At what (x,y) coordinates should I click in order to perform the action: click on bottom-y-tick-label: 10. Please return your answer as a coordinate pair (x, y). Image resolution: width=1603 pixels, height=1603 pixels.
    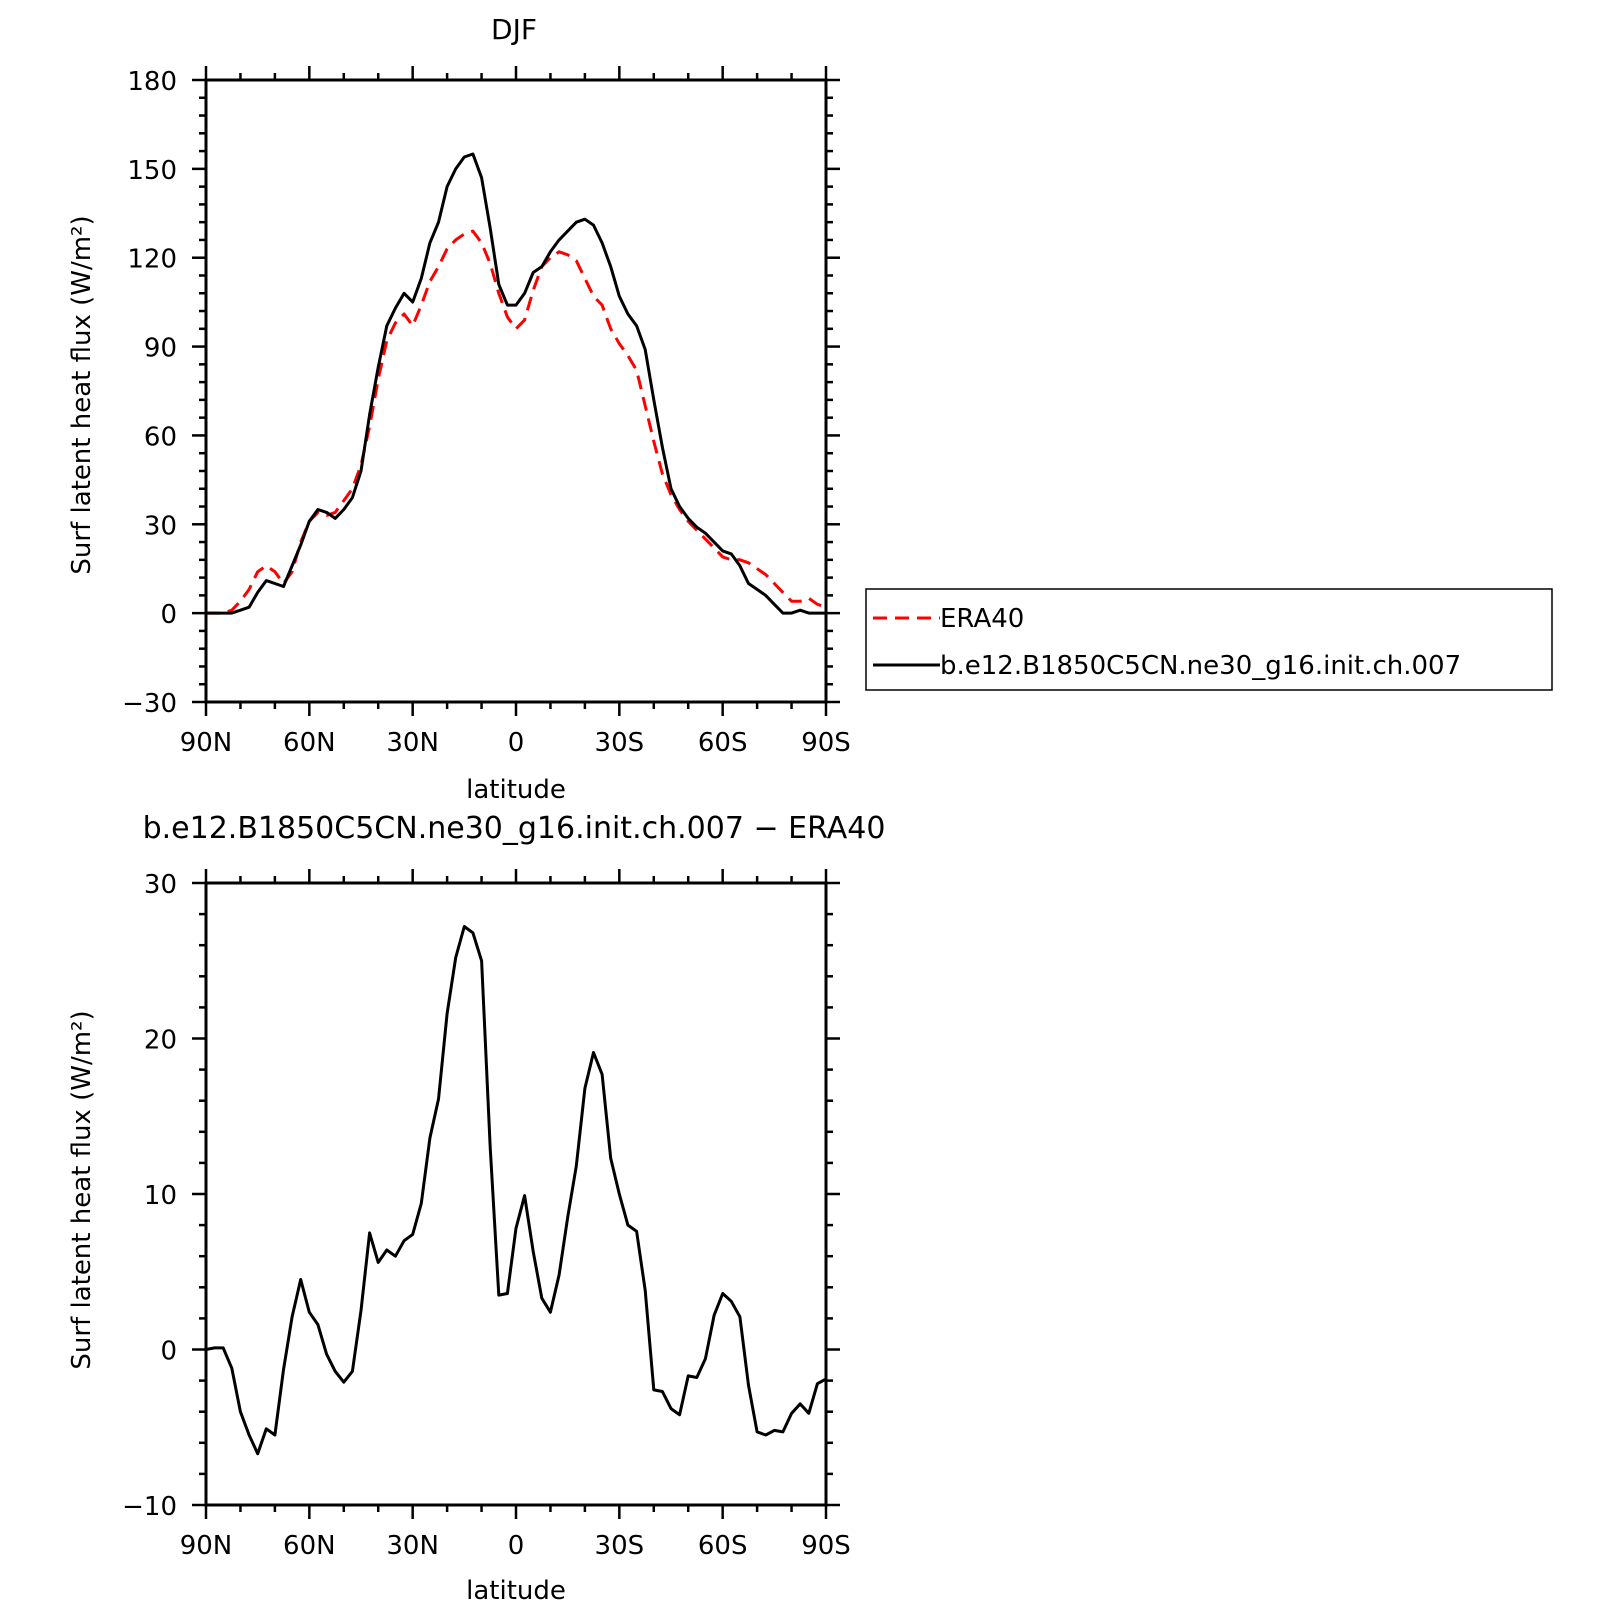
    Looking at the image, I should click on (160, 1196).